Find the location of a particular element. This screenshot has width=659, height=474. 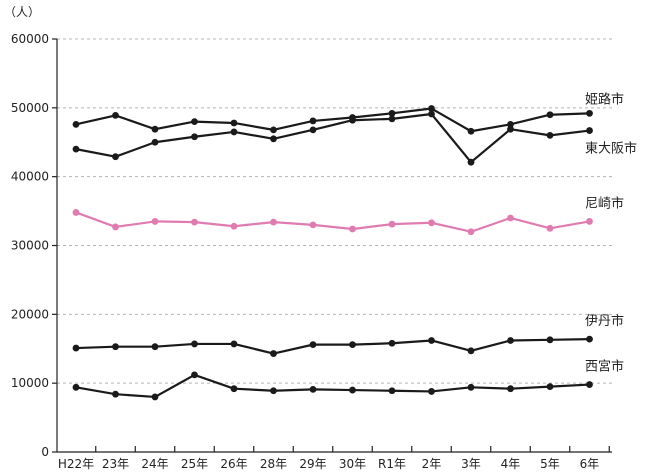

x-tick-label: 3年 is located at coordinates (471, 464).